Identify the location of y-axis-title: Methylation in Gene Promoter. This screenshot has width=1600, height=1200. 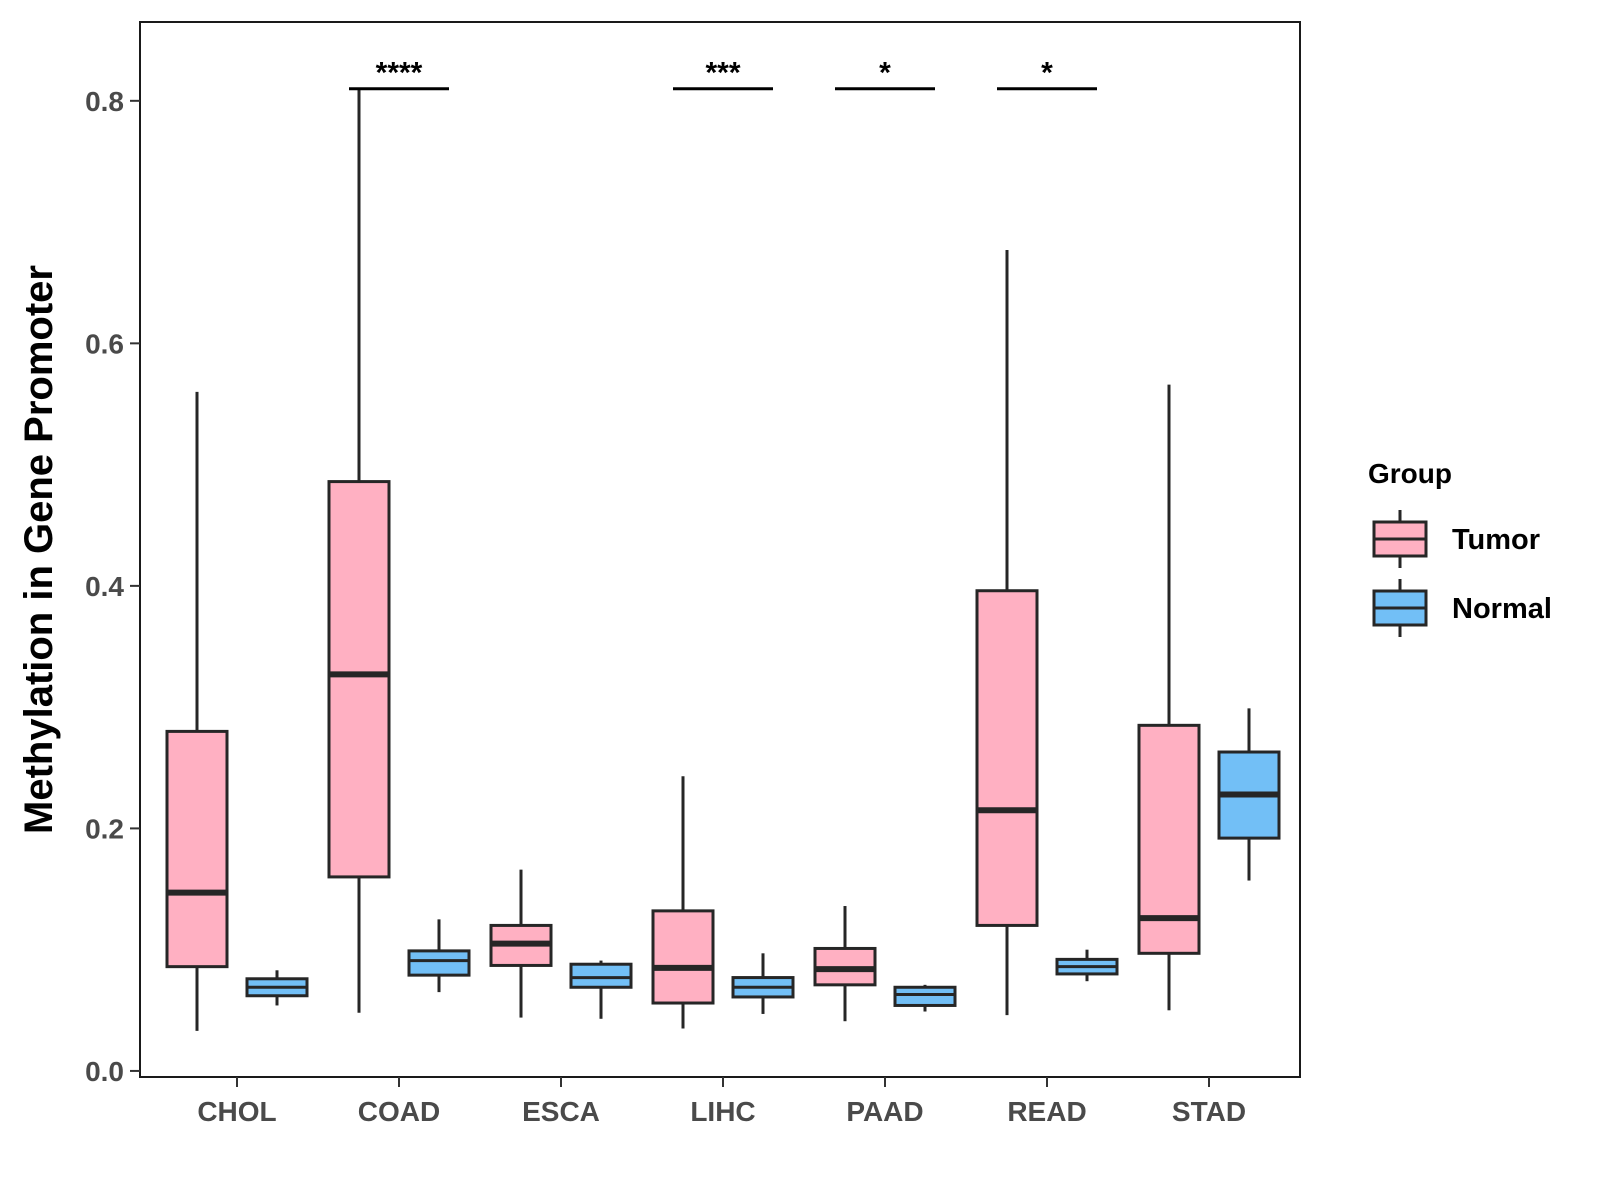
(39, 549).